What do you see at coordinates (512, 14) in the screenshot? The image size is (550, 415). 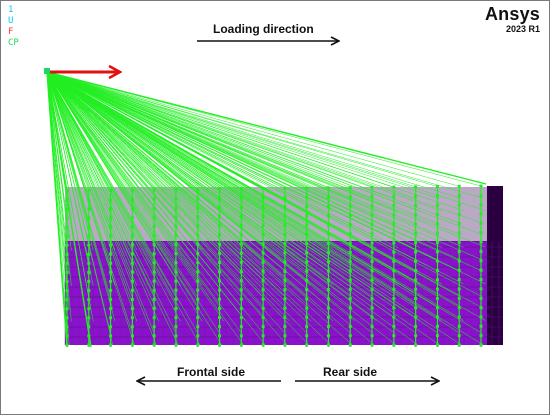 I see `brand-name: Ansys` at bounding box center [512, 14].